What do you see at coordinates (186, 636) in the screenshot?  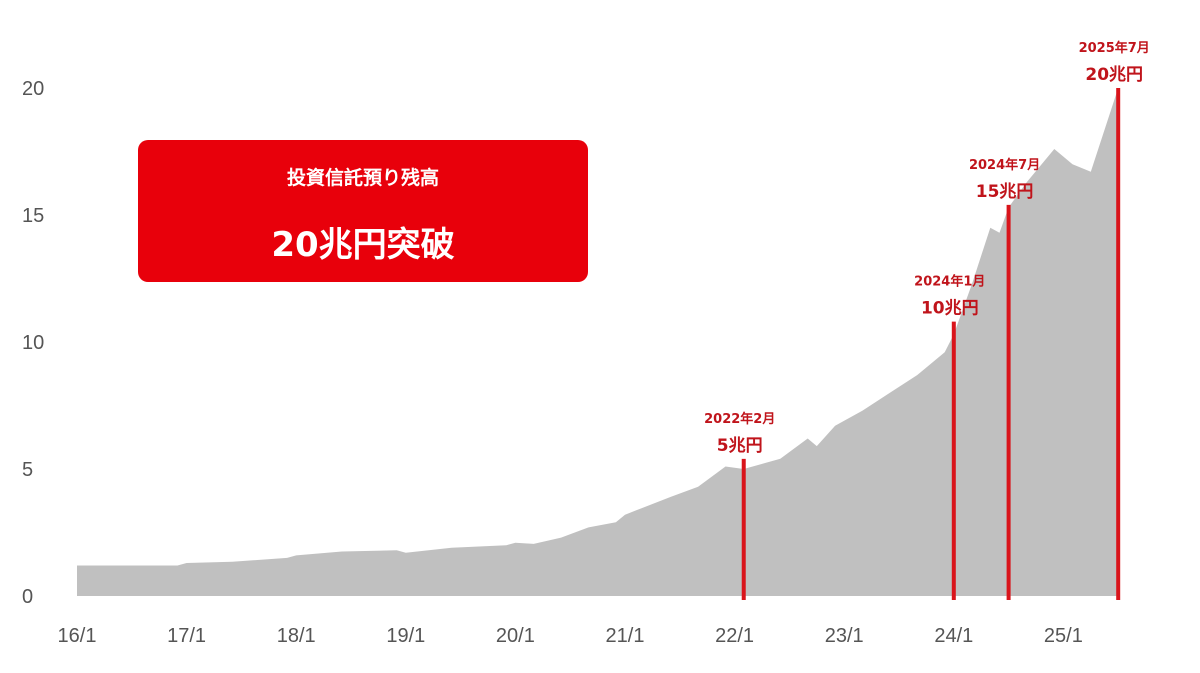 I see `x-tick-label: 17/1` at bounding box center [186, 636].